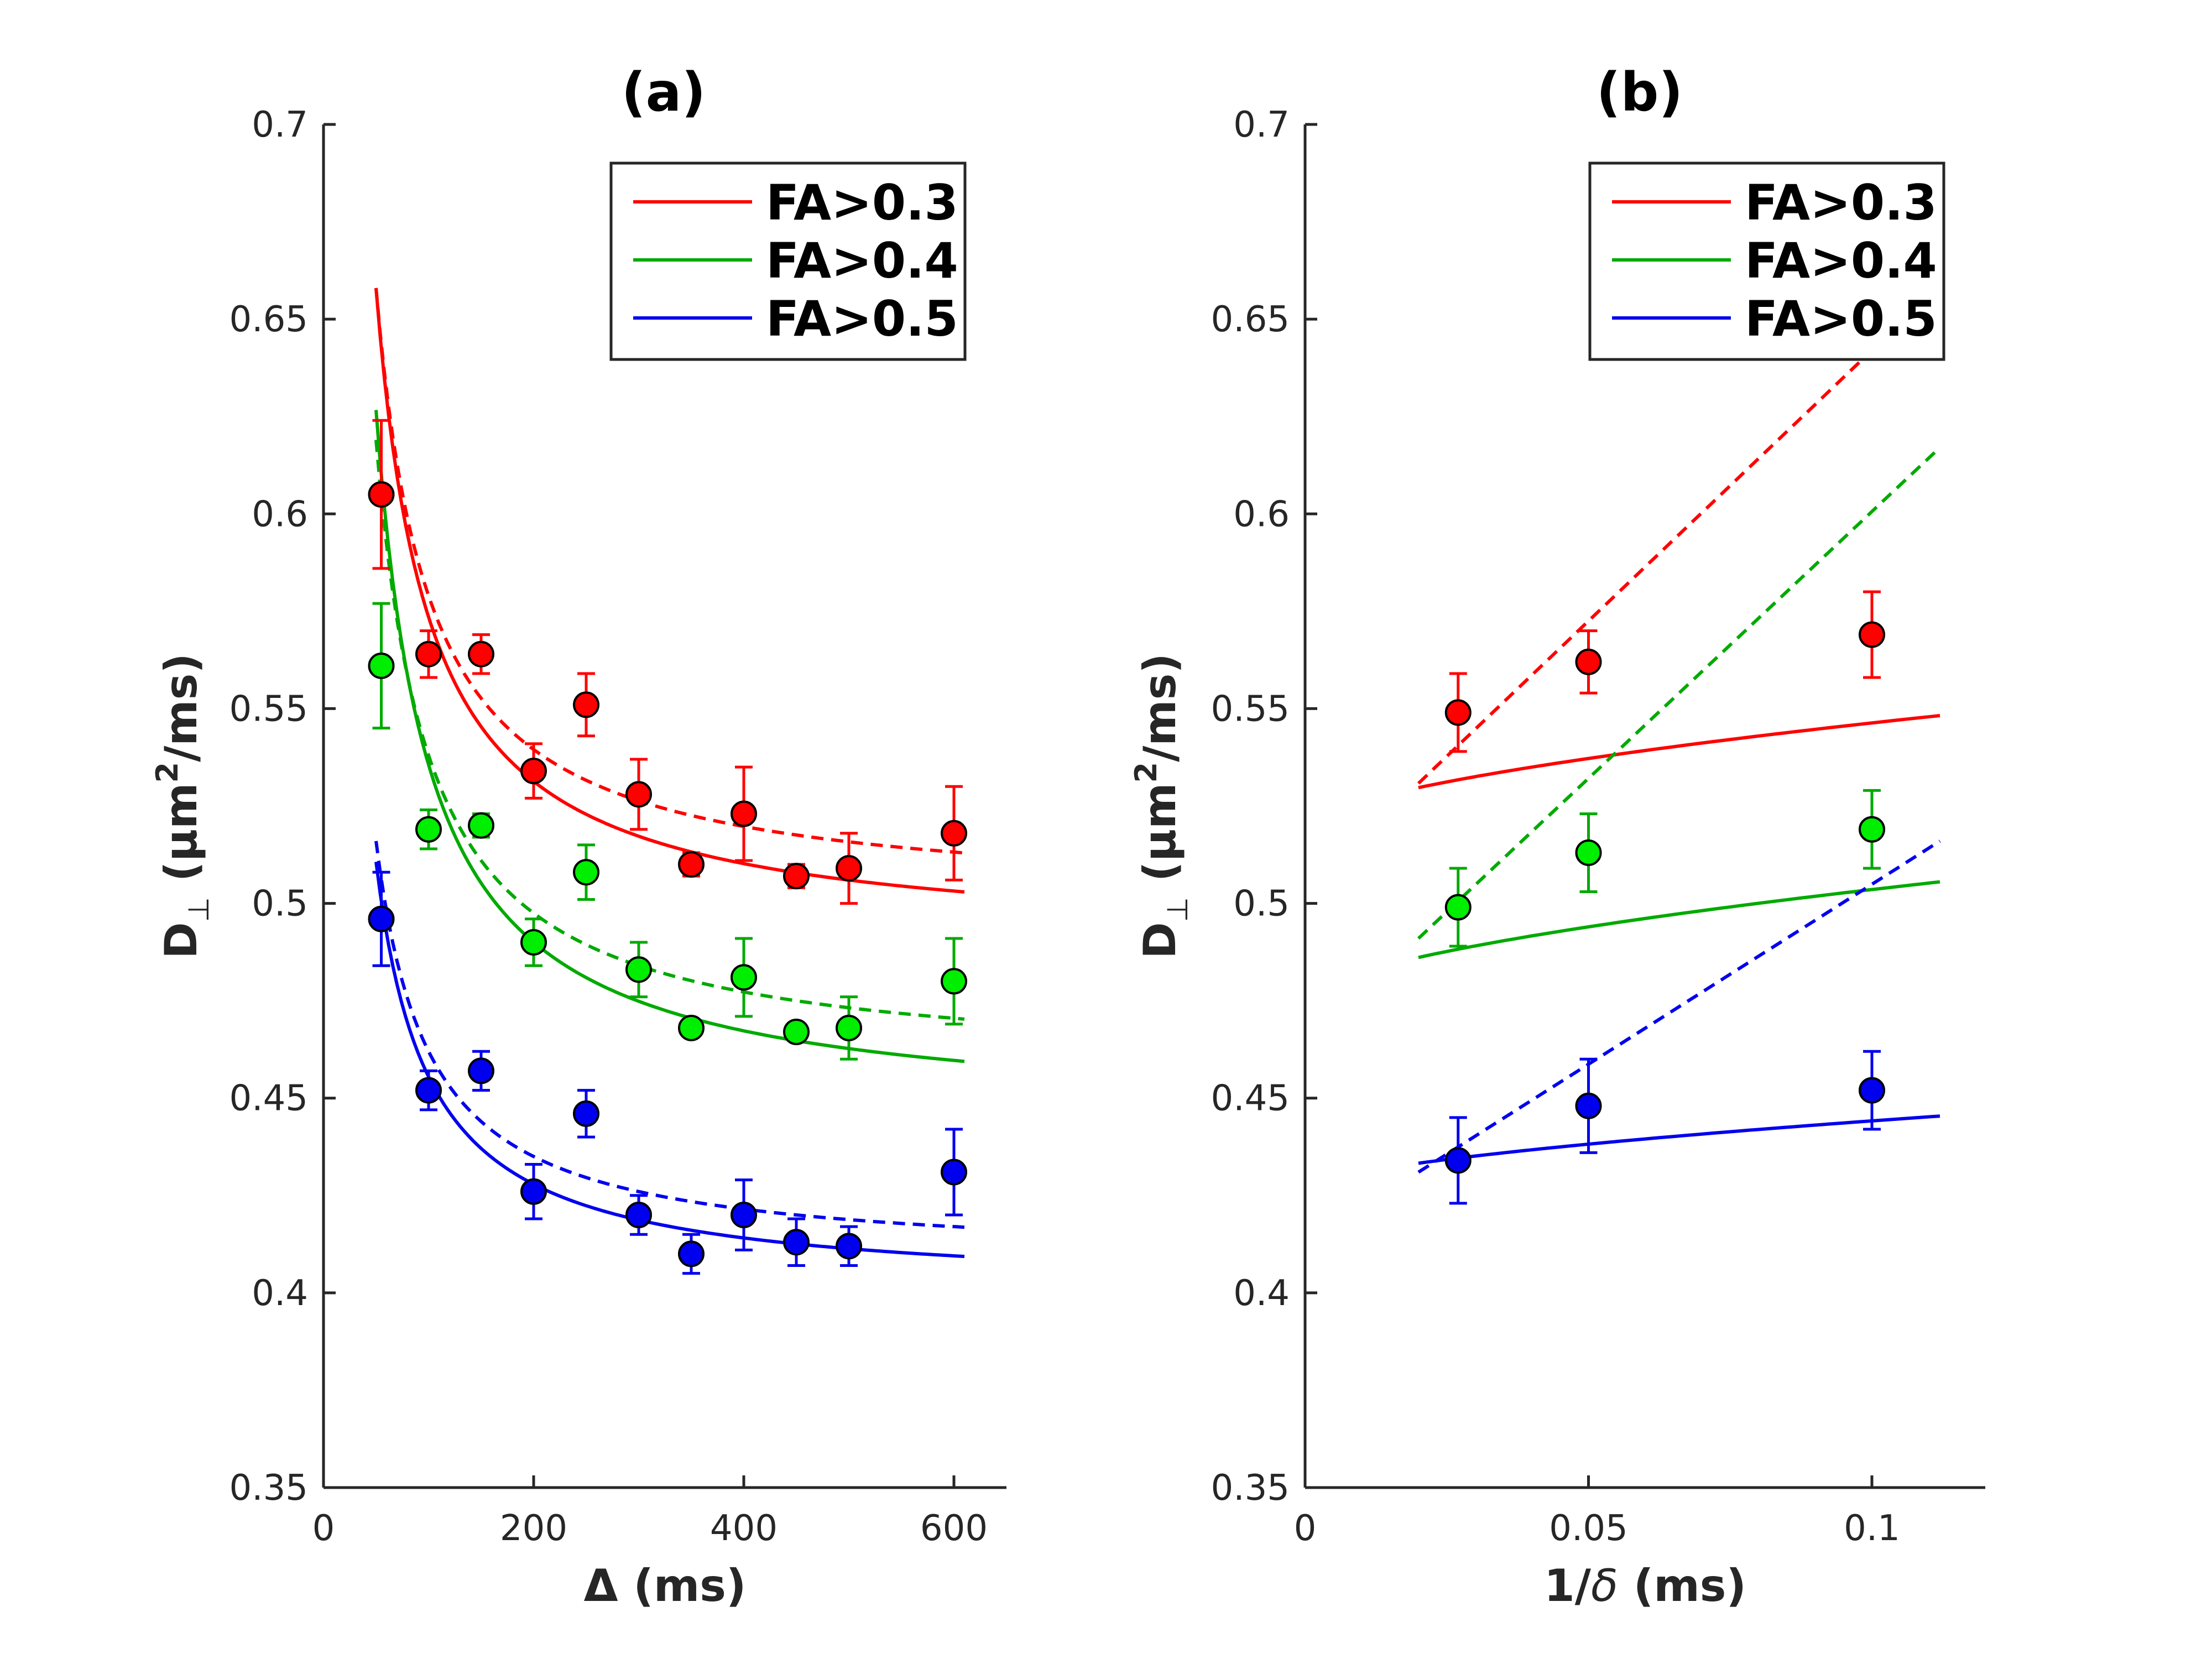 The width and height of the screenshot is (2212, 1659). What do you see at coordinates (664, 92) in the screenshot?
I see `panel-title: (a)` at bounding box center [664, 92].